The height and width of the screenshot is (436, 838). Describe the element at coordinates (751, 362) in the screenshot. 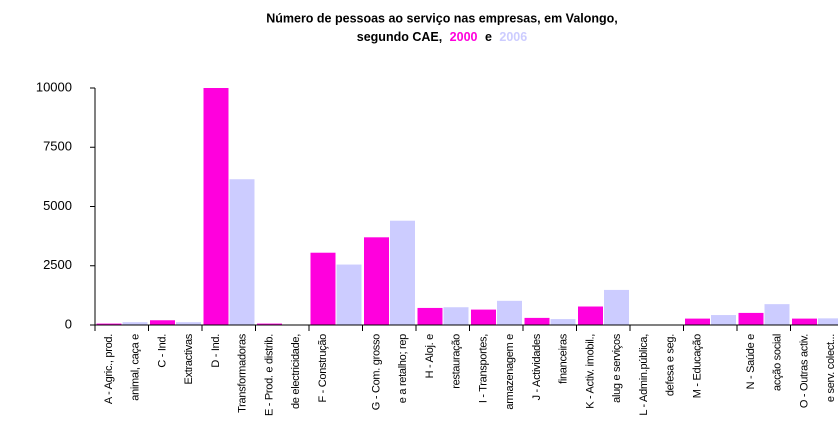

I see `x-tick-label: N - Saúde e` at that location.